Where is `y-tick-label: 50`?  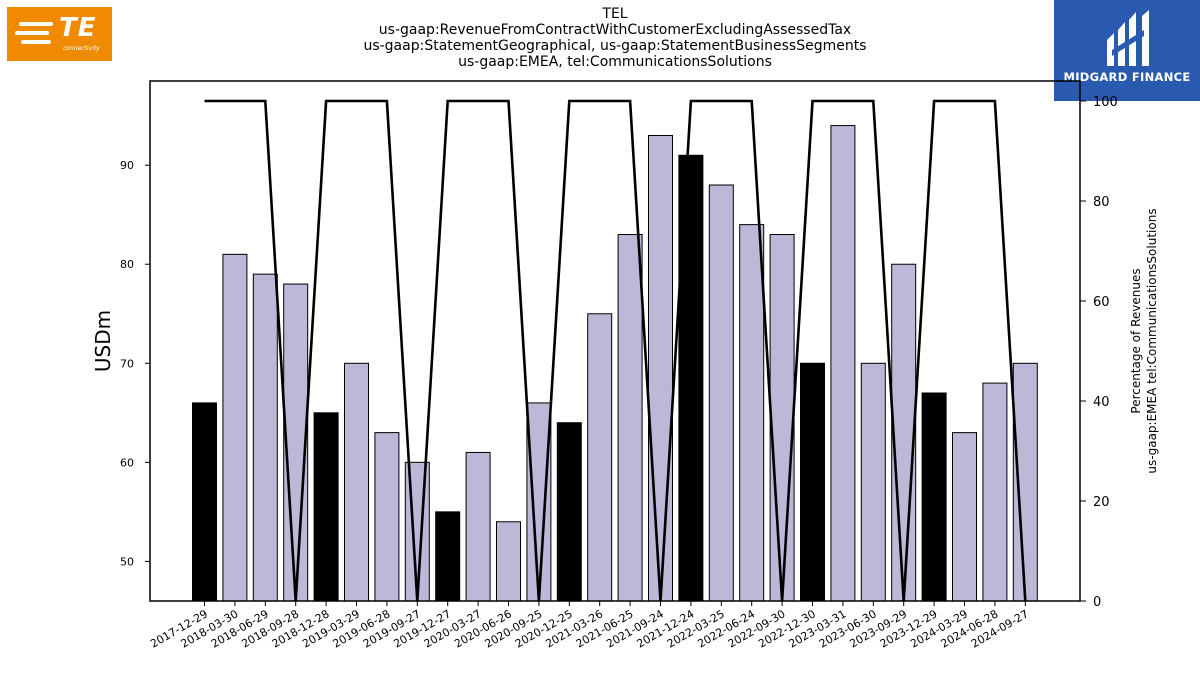
y-tick-label: 50 is located at coordinates (127, 561).